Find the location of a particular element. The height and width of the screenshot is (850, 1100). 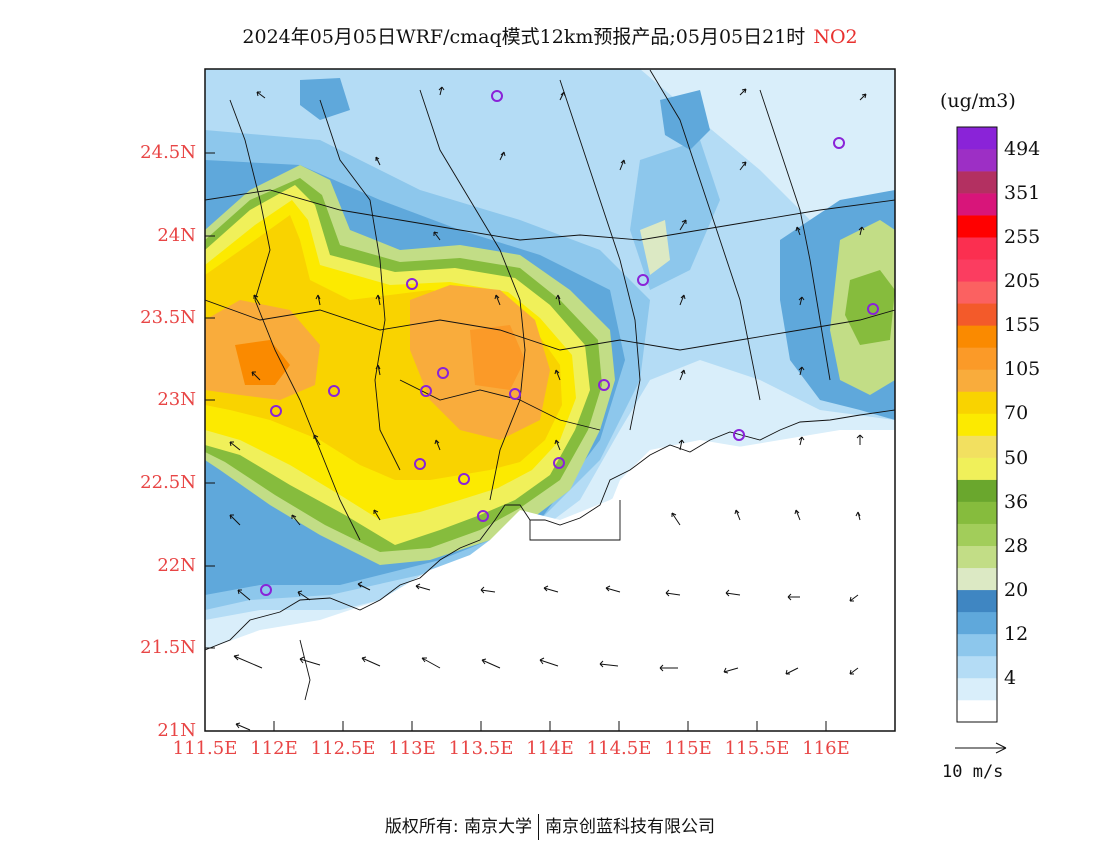

lon-label: 112.5E is located at coordinates (343, 748).